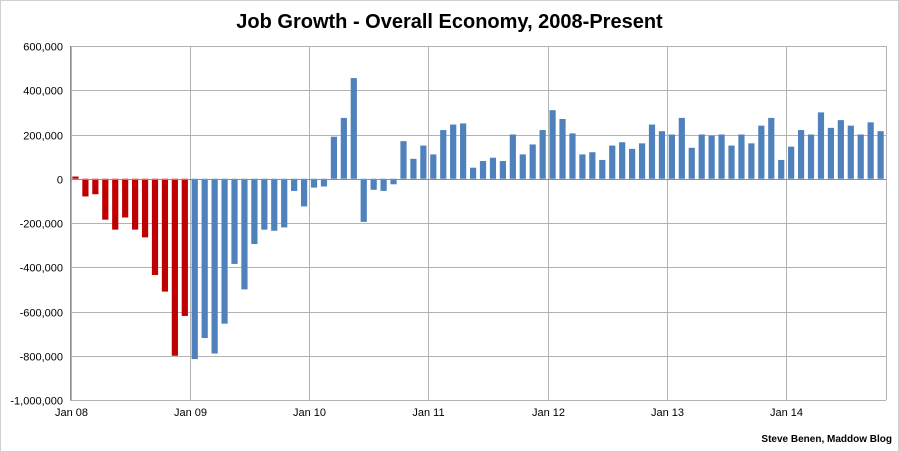 The height and width of the screenshot is (452, 899). I want to click on y-tick-label: -800,000, so click(41, 358).